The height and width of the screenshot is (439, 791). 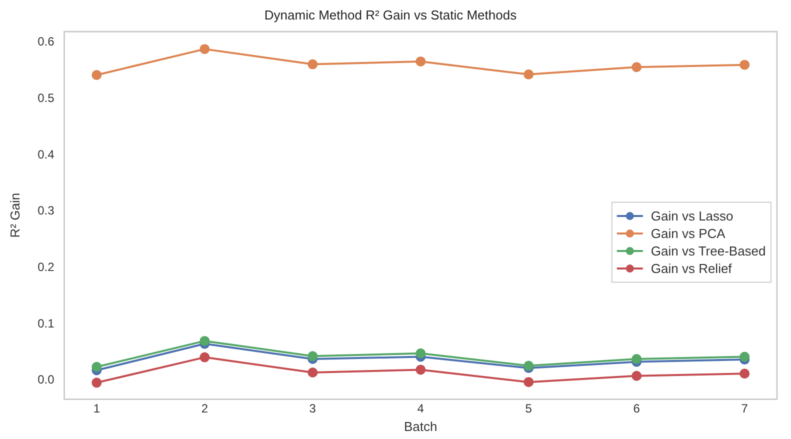 What do you see at coordinates (46, 379) in the screenshot?
I see `y-tick-label: 0.0` at bounding box center [46, 379].